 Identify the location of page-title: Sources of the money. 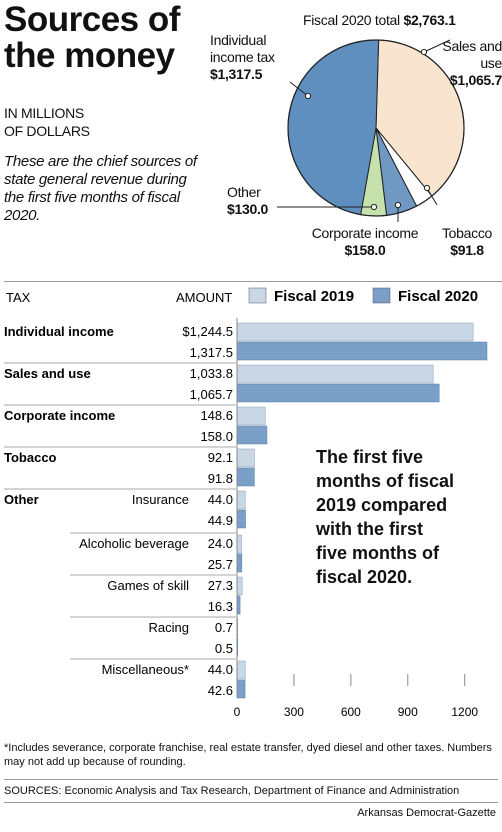
(92, 38).